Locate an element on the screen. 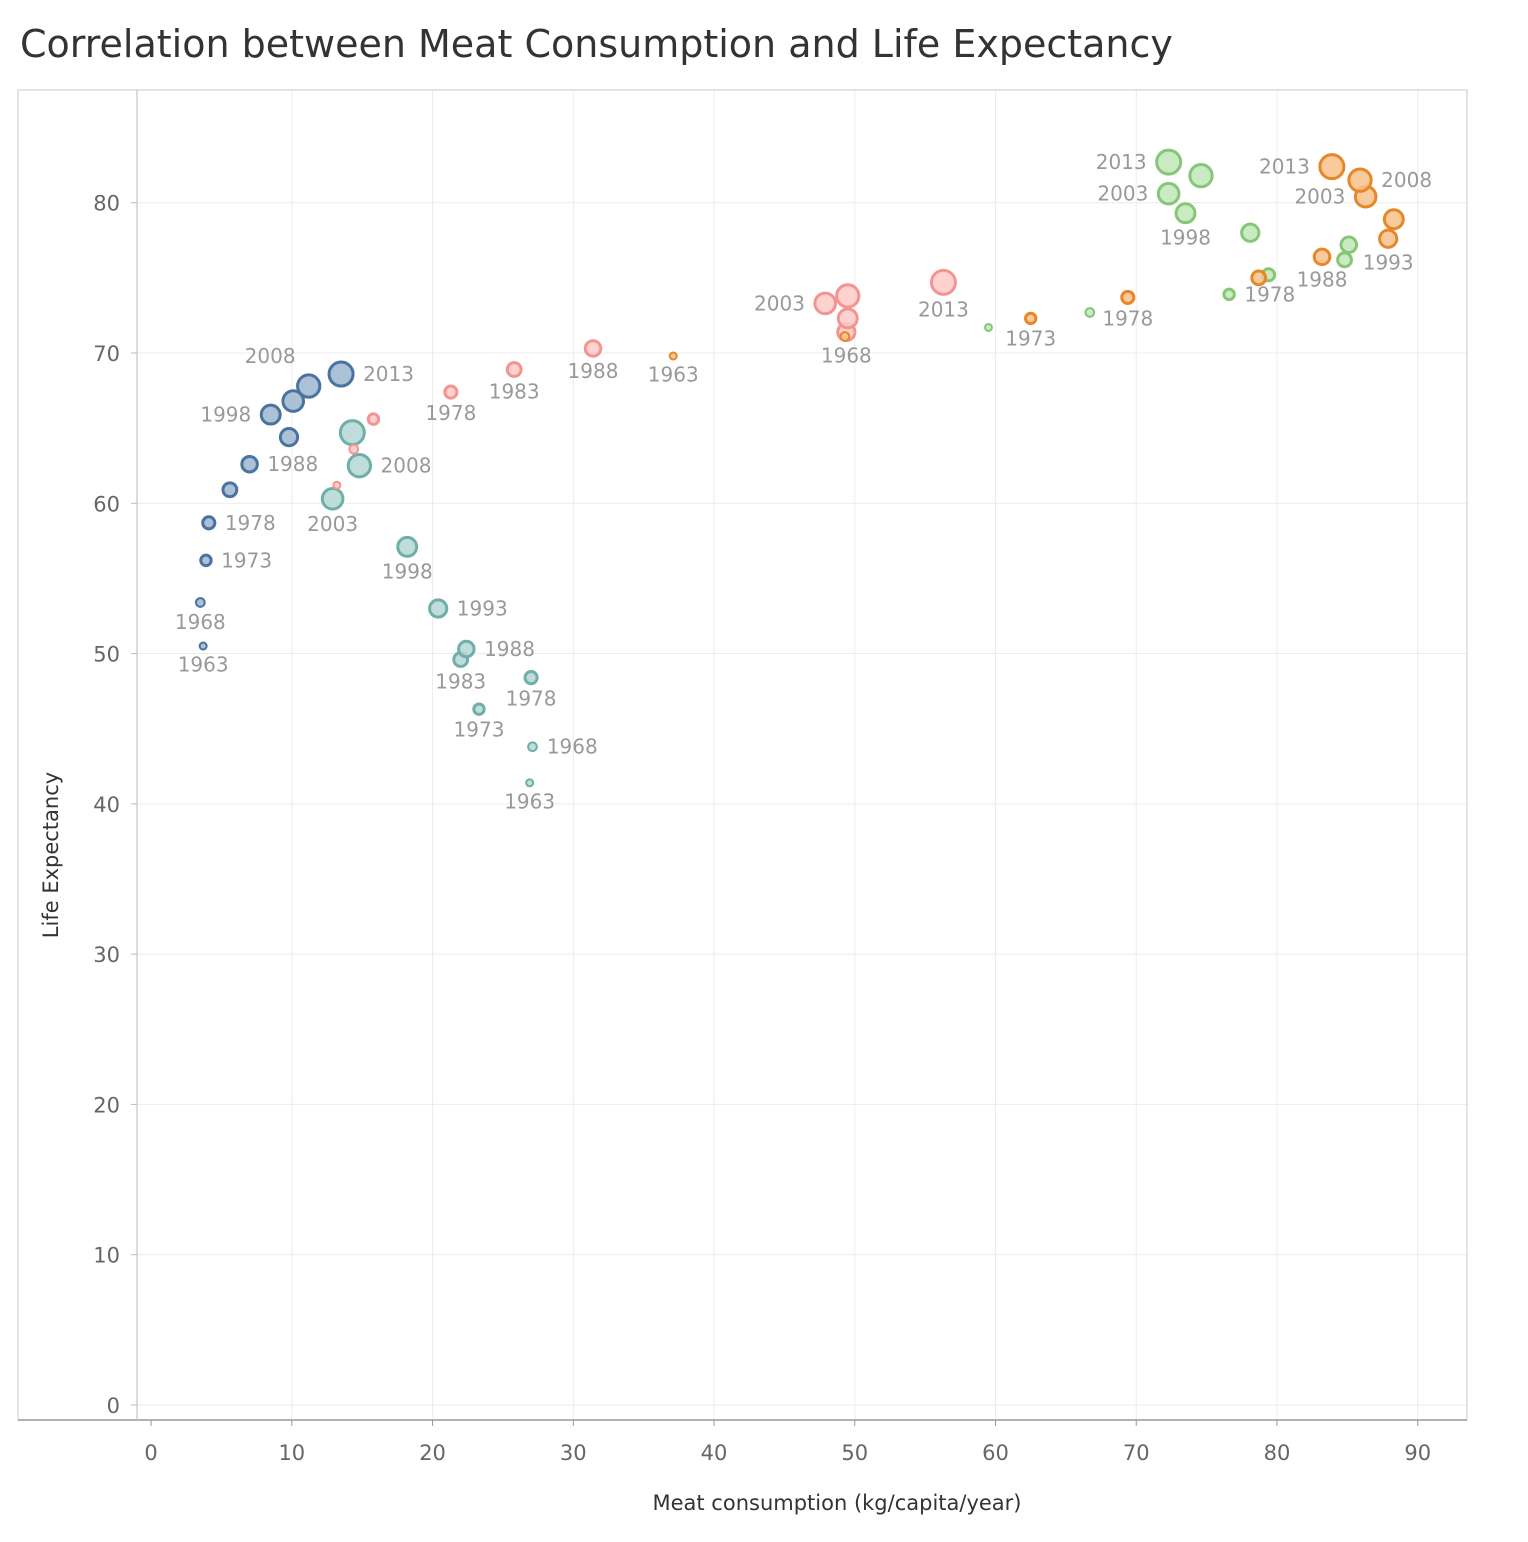  x-tick-label: 50 is located at coordinates (854, 1453).